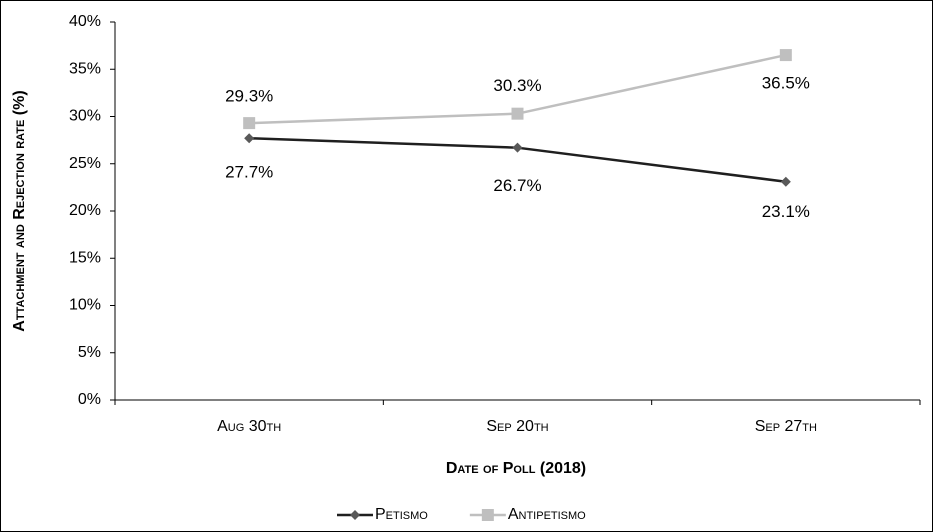 The image size is (933, 532). What do you see at coordinates (516, 468) in the screenshot?
I see `x-axis-title: Date of Poll (2018)` at bounding box center [516, 468].